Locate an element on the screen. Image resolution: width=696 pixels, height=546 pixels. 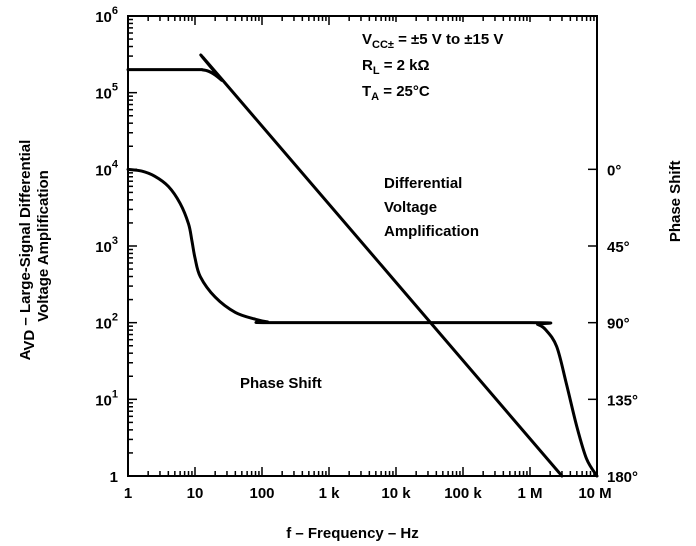
y-left-tick-label: 10⁶ is located at coordinates (106, 15).